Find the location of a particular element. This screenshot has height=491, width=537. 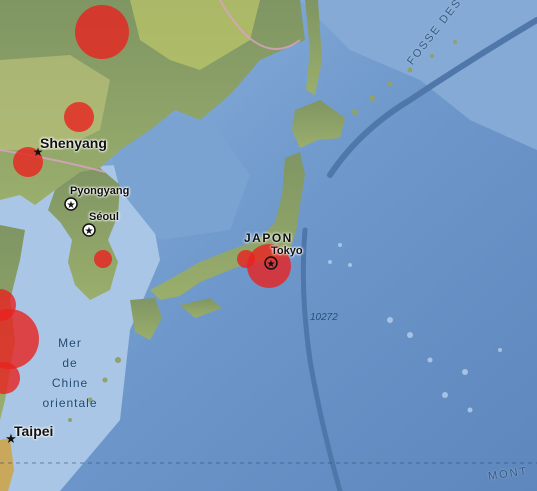

label-taipei: Taipei is located at coordinates (34, 431).